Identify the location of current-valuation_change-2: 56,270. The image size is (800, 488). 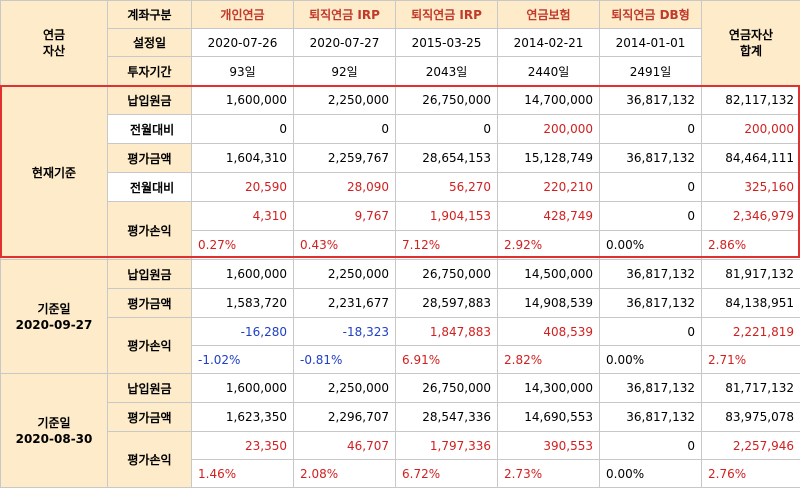
(446, 187).